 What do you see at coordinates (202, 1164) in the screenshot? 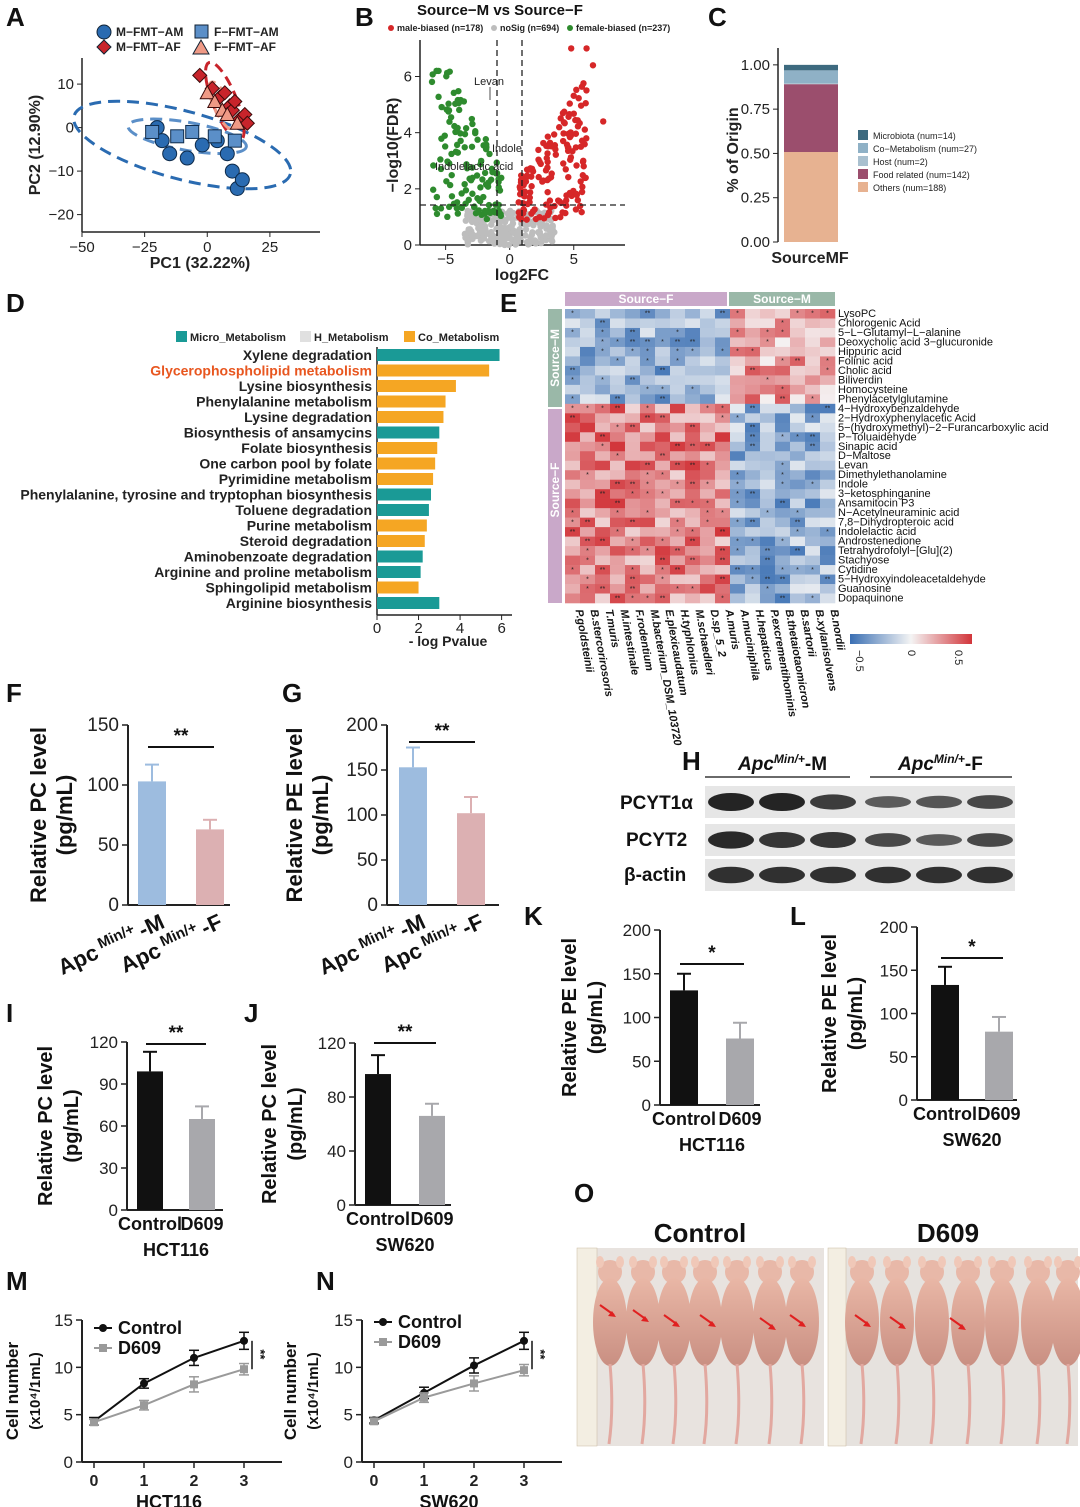
I see `bar-d609` at bounding box center [202, 1164].